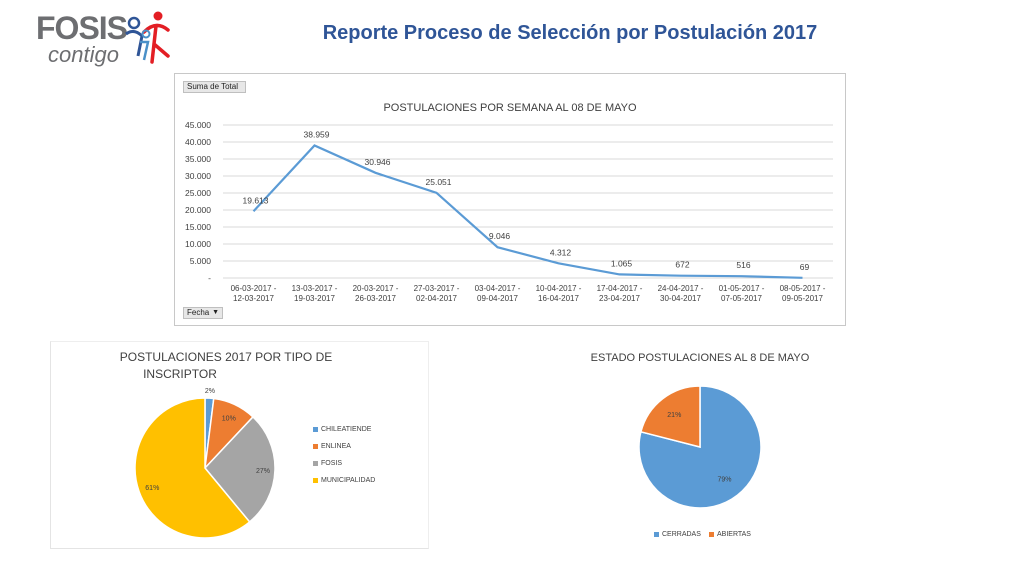 Image resolution: width=1024 pixels, height=576 pixels. What do you see at coordinates (209, 278) in the screenshot?
I see `y-tick-label: -` at bounding box center [209, 278].